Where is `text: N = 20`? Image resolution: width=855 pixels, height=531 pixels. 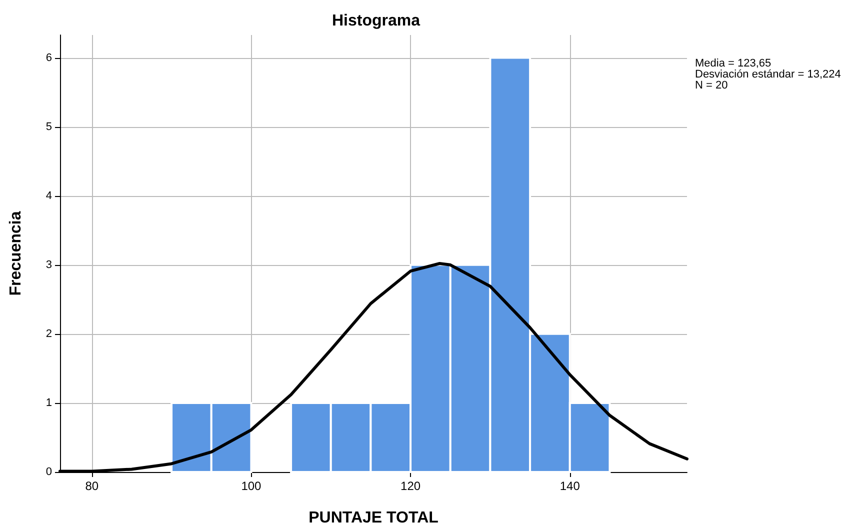
text: N = 20 is located at coordinates (711, 86).